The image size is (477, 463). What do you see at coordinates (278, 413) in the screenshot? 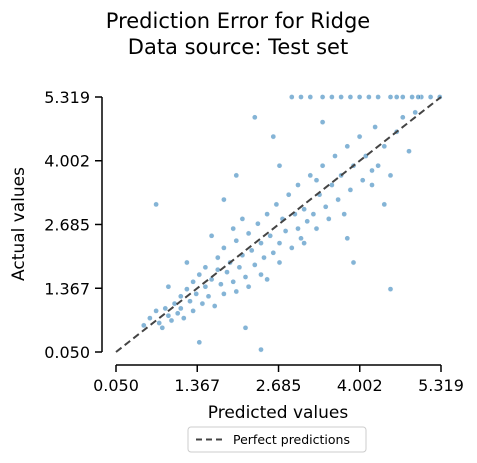
I see `x-axis-label: Predicted values` at bounding box center [278, 413].